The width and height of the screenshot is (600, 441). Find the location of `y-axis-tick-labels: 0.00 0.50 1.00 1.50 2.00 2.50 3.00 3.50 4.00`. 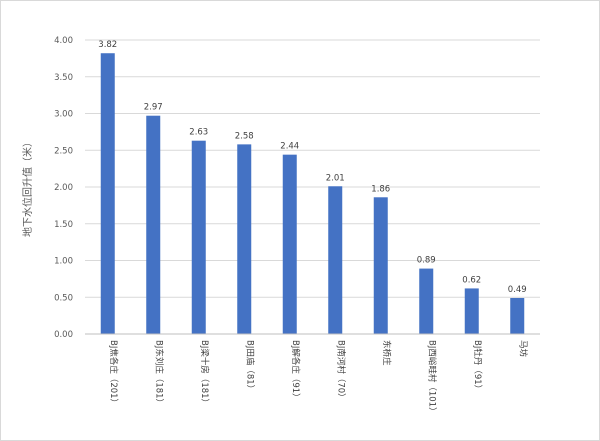

y-axis-tick-labels: 0.00 0.50 1.00 1.50 2.00 2.50 3.00 3.50 4.00 is located at coordinates (63, 188).